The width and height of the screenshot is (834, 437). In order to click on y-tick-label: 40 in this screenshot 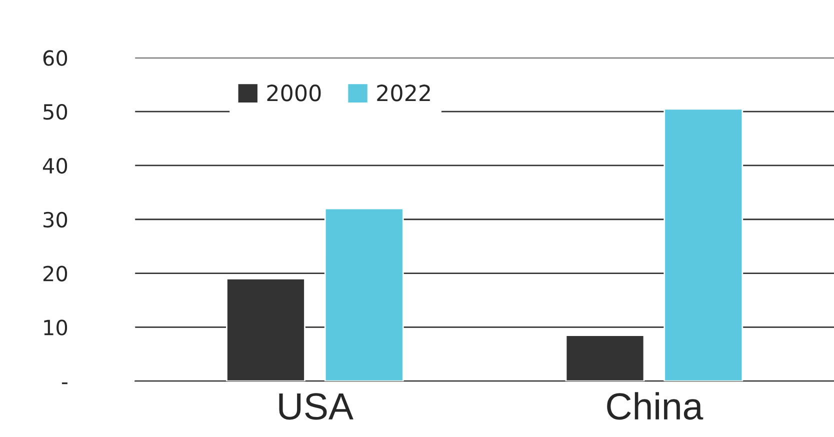, I will do `click(55, 166)`.